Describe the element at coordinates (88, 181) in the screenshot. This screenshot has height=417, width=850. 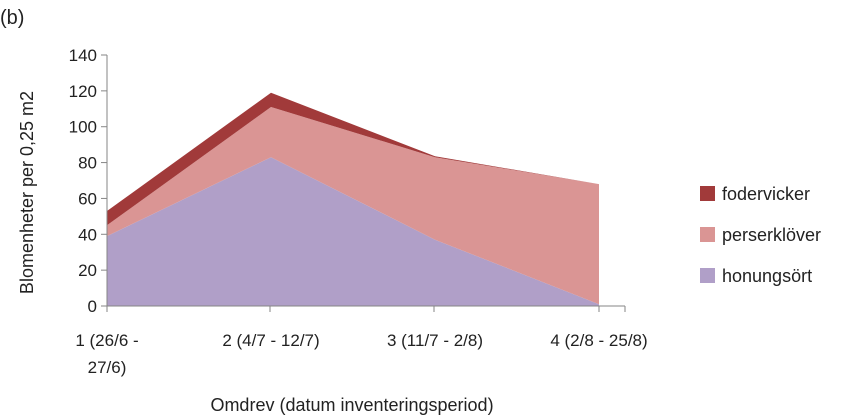
I see `y-axis-ticks: 0 20 40 60 80 100 120 140` at that location.